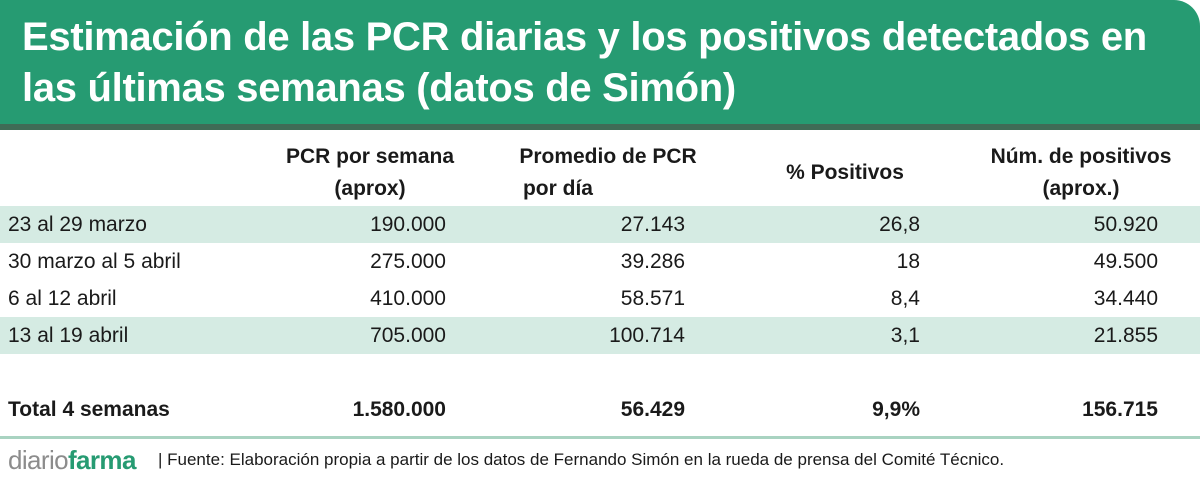 The width and height of the screenshot is (1200, 479). What do you see at coordinates (600, 298) in the screenshot?
I see `table-row: 6 al 12 abril 410.000 58.571 8,4 34.440` at bounding box center [600, 298].